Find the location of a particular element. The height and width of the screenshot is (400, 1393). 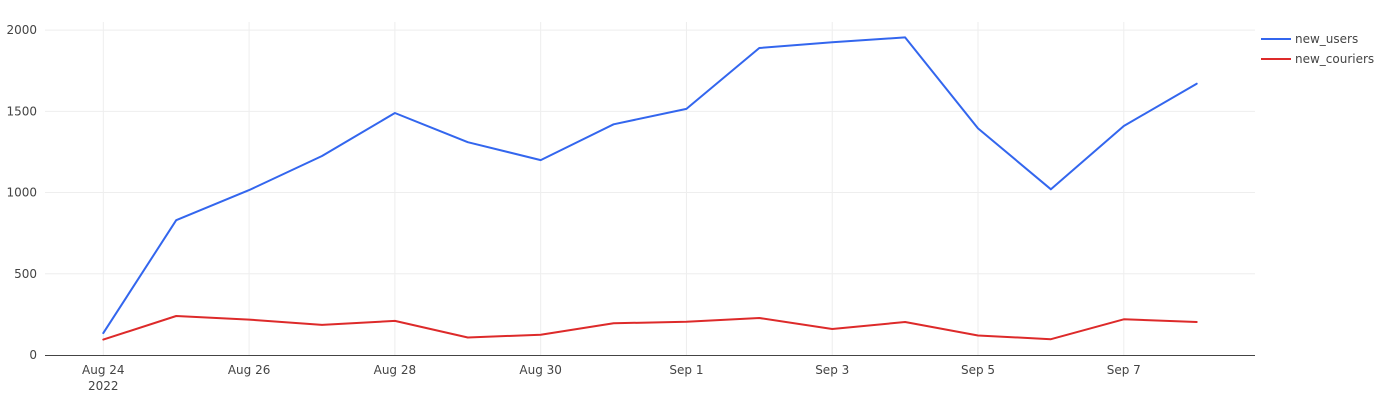

x-year-label: 2022 is located at coordinates (103, 386).